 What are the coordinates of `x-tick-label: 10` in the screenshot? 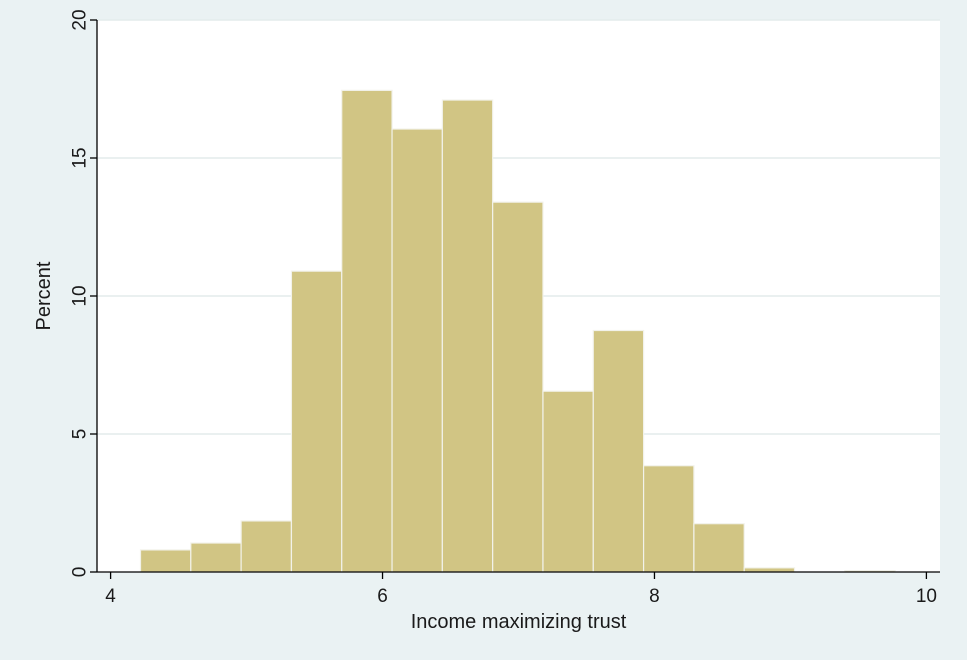 It's located at (926, 596).